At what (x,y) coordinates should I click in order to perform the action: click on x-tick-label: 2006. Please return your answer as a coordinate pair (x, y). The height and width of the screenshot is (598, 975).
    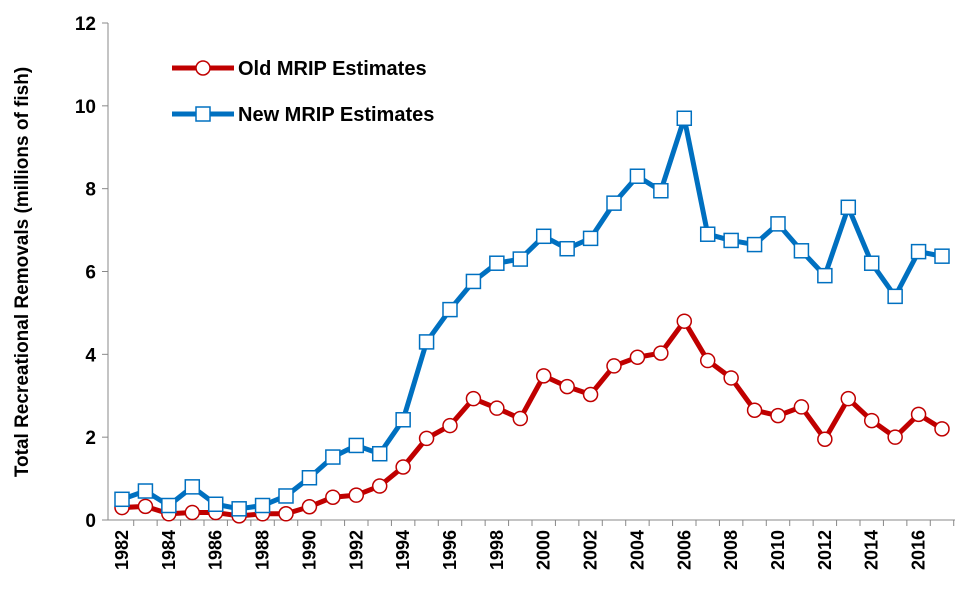
    Looking at the image, I should click on (684, 550).